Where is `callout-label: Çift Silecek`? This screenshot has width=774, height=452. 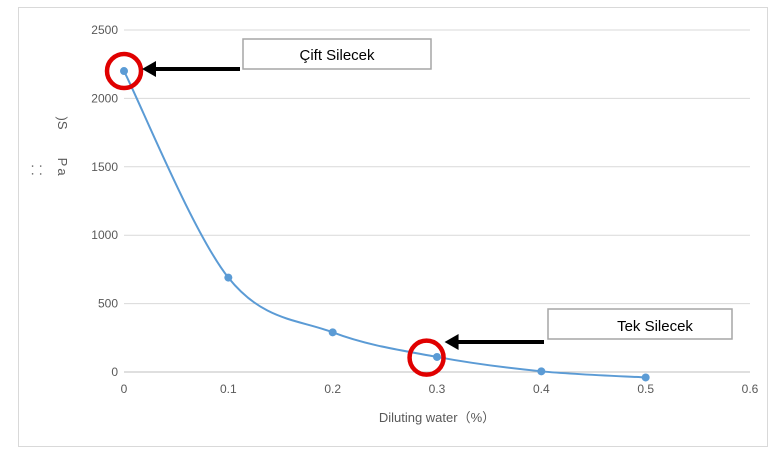
callout-label: Çift Silecek is located at coordinates (337, 55).